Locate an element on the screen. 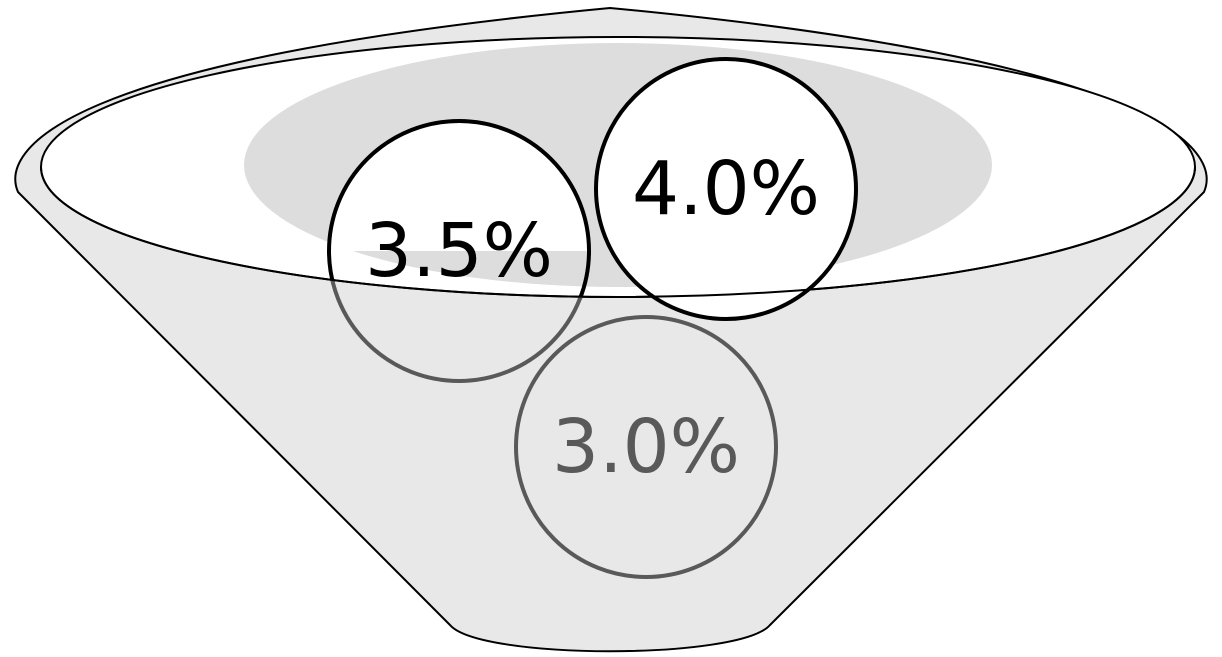 Image resolution: width=1222 pixels, height=657 pixels. ball-4-0-label: 4.0% is located at coordinates (726, 189).